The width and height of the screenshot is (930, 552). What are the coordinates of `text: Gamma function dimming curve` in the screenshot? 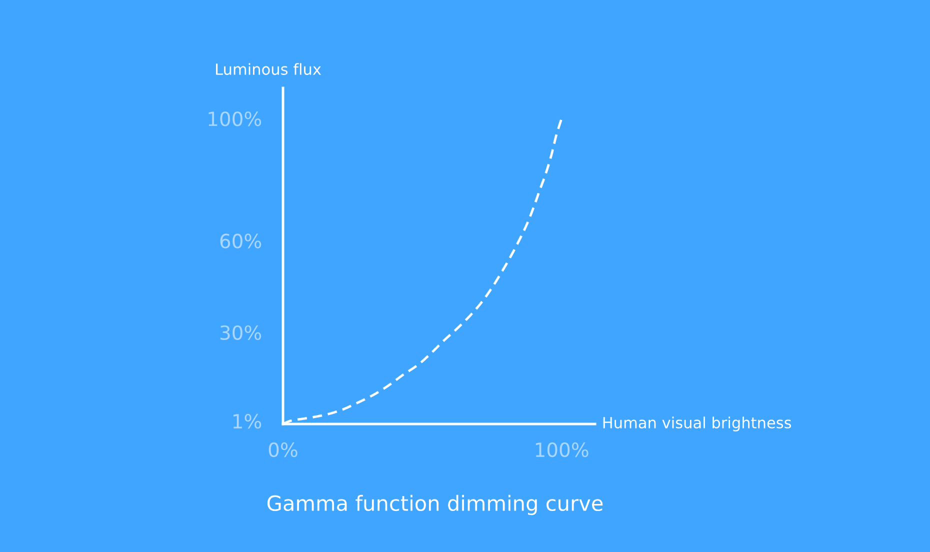 It's located at (435, 505).